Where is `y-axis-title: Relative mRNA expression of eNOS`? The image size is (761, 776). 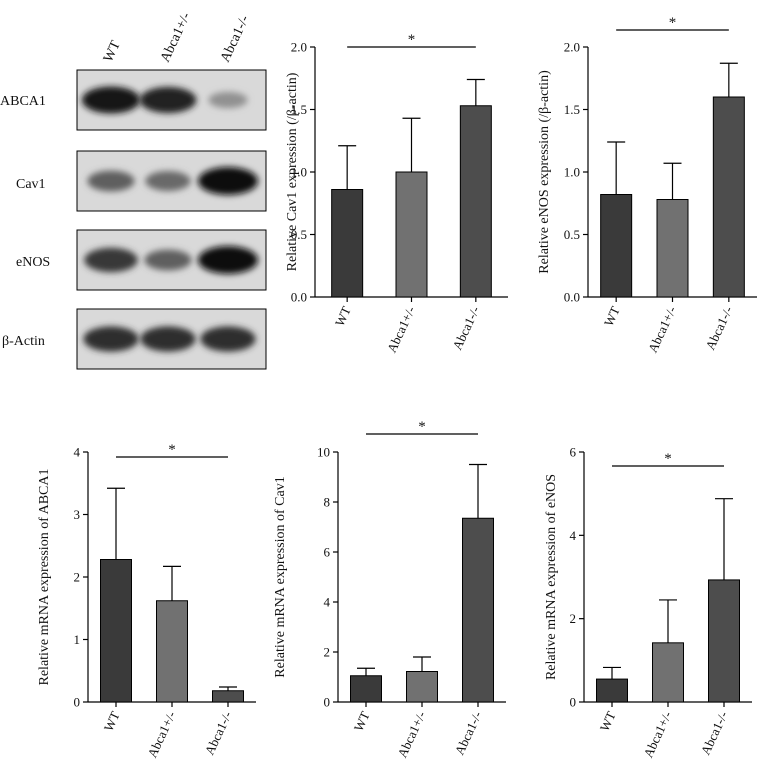 y-axis-title: Relative mRNA expression of eNOS is located at coordinates (551, 577).